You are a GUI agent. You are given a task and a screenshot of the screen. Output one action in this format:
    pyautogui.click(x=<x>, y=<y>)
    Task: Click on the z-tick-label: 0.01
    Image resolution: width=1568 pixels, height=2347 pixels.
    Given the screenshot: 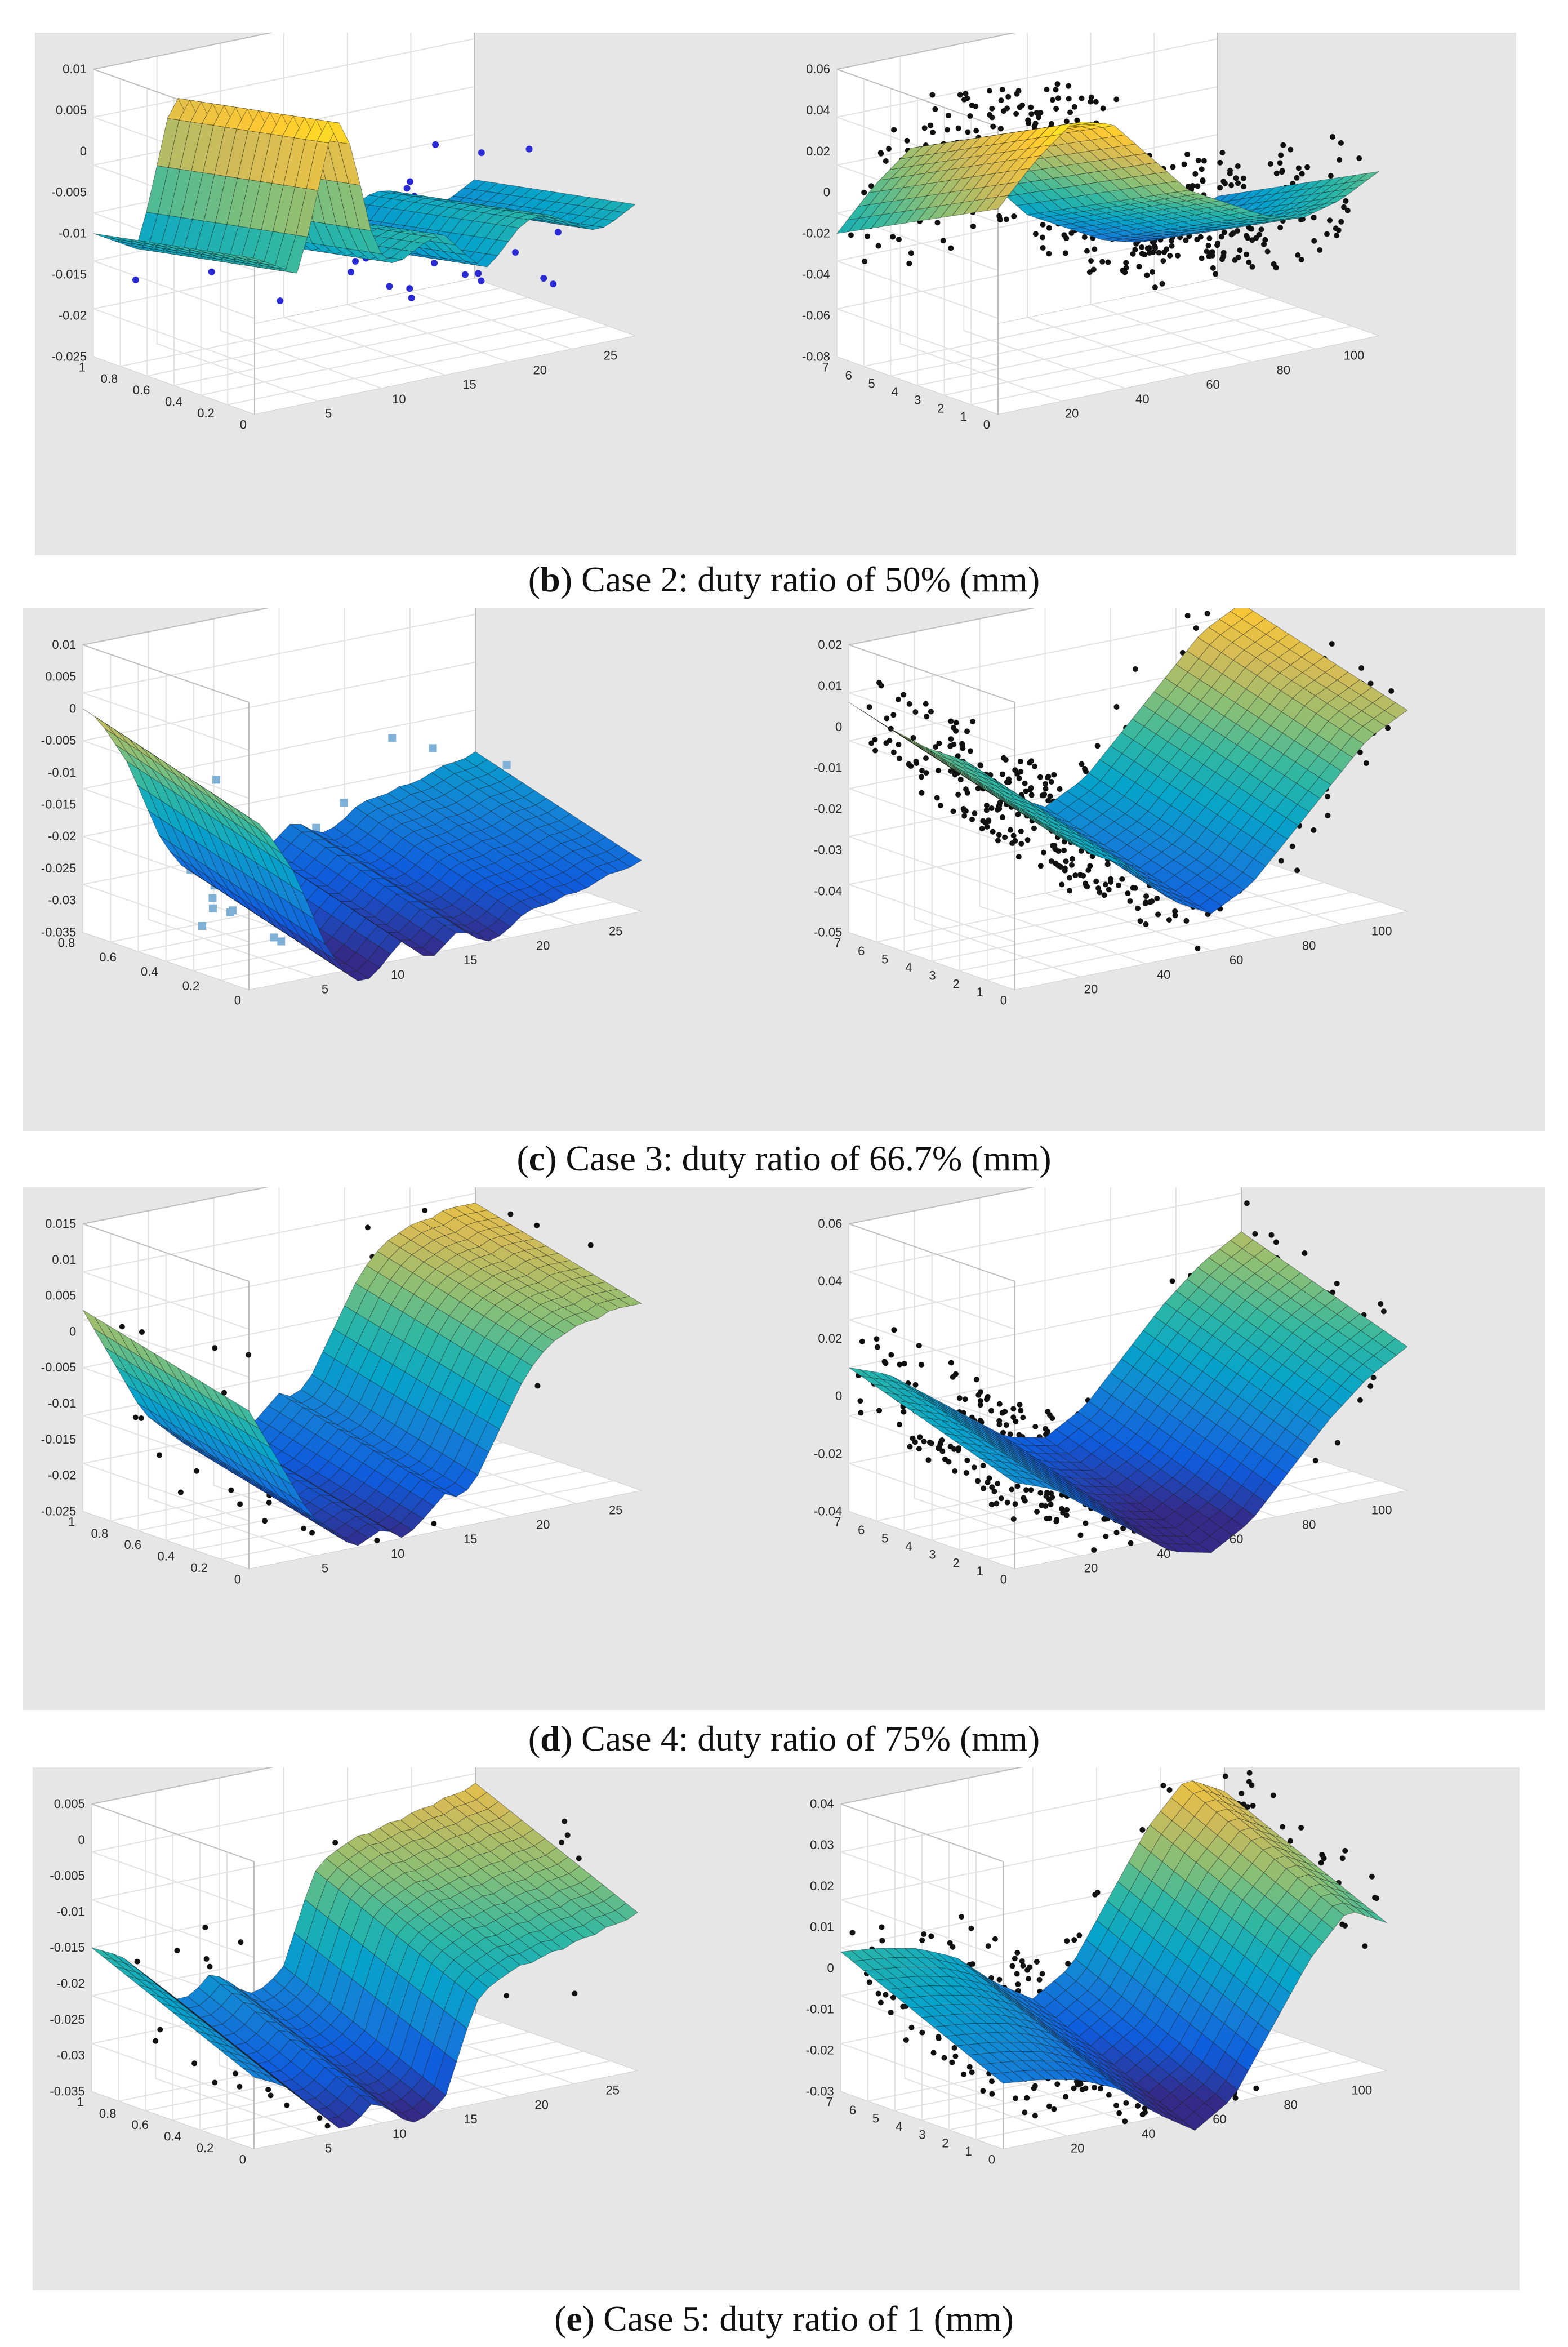 What is the action you would take?
    pyautogui.click(x=830, y=686)
    